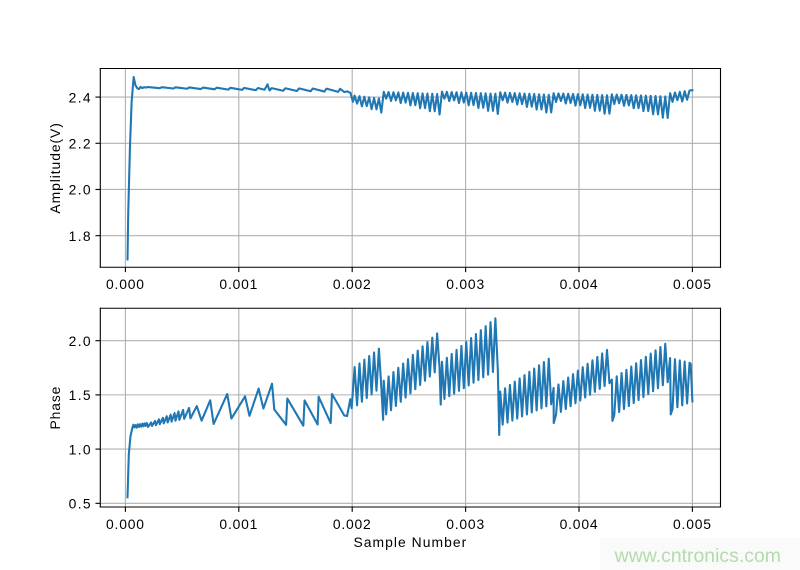 The image size is (800, 570). What do you see at coordinates (80, 504) in the screenshot?
I see `svg-text: 0.5` at bounding box center [80, 504].